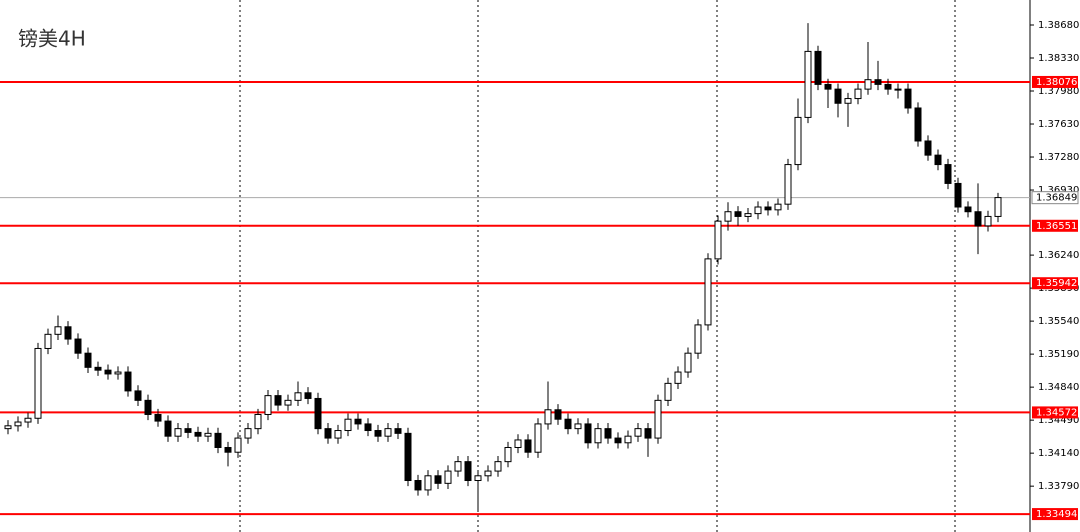 The image size is (1080, 532). I want to click on y-tick-label: 1.36930, so click(1058, 190).